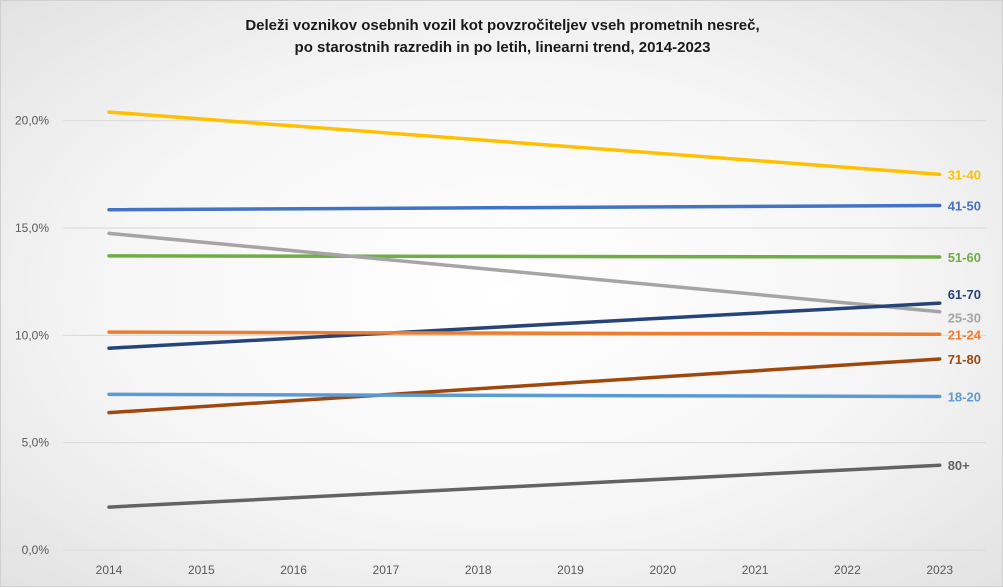 This screenshot has width=1003, height=588. What do you see at coordinates (570, 570) in the screenshot?
I see `x-tick-label: 2019` at bounding box center [570, 570].